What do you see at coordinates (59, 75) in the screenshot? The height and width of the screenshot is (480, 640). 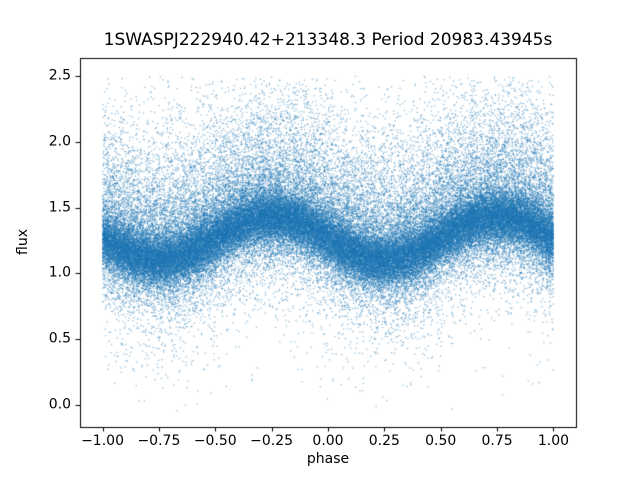 I see `y-tick-label: 2.5` at bounding box center [59, 75].